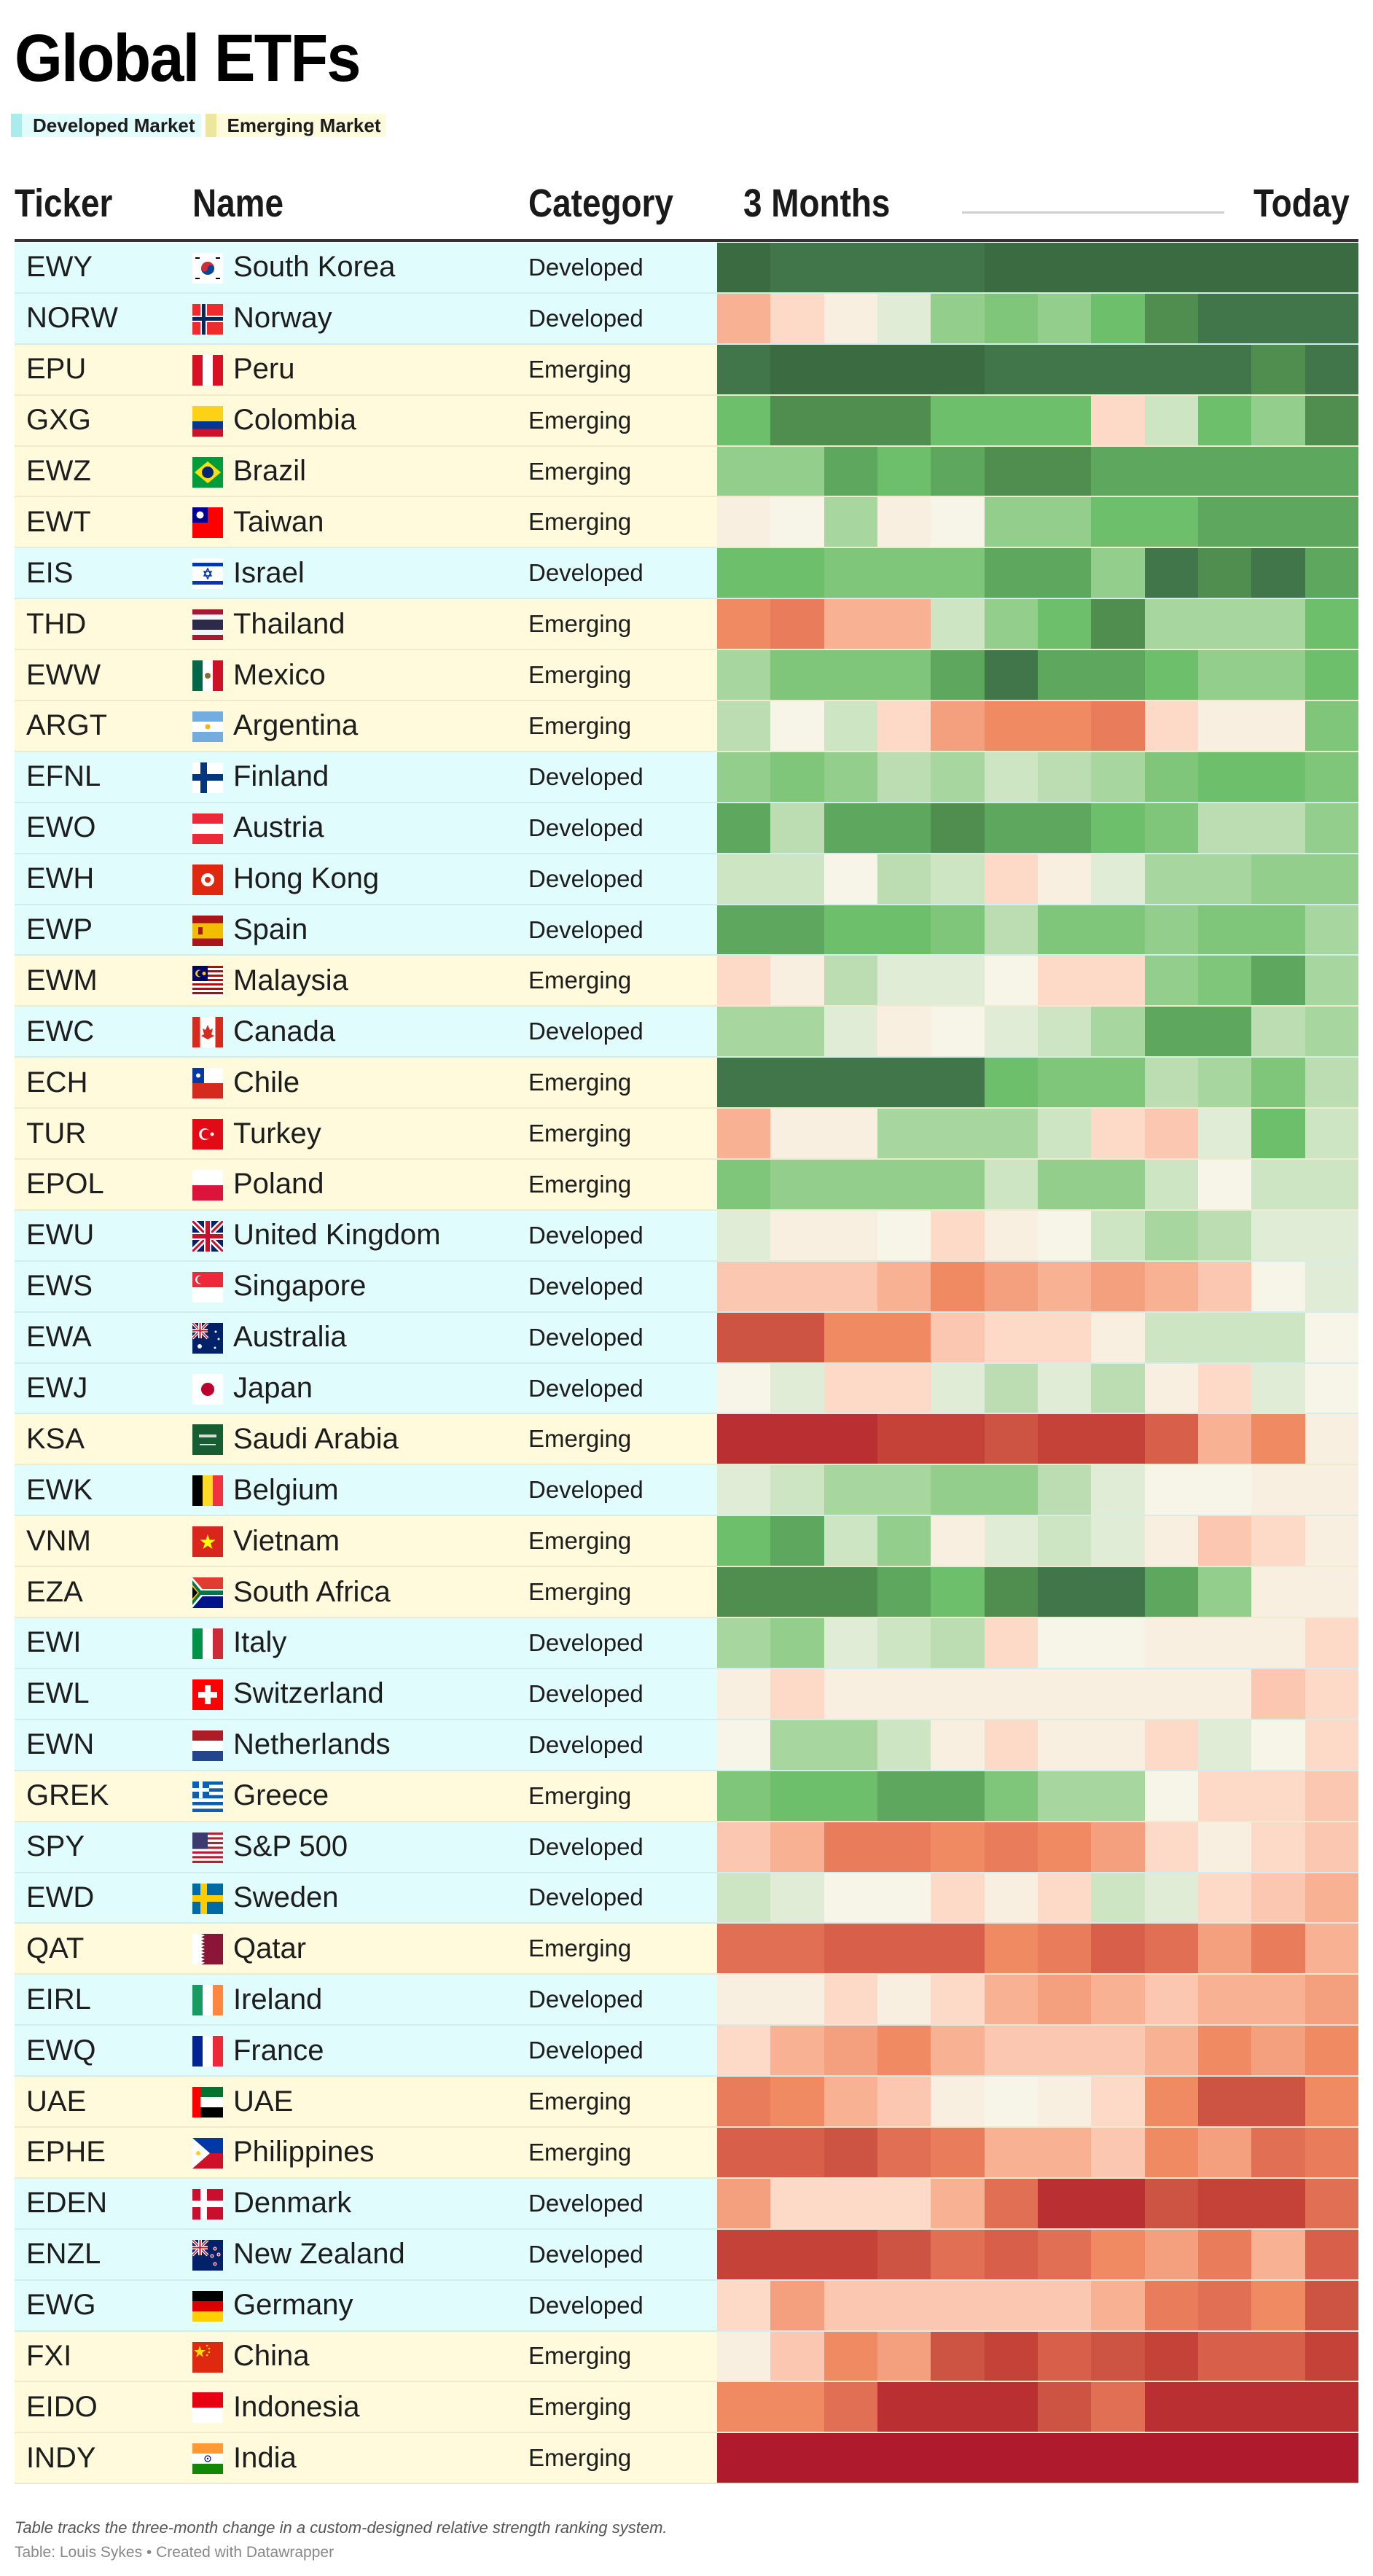  What do you see at coordinates (686, 1898) in the screenshot?
I see `table-row: EWD Sweden Developed` at bounding box center [686, 1898].